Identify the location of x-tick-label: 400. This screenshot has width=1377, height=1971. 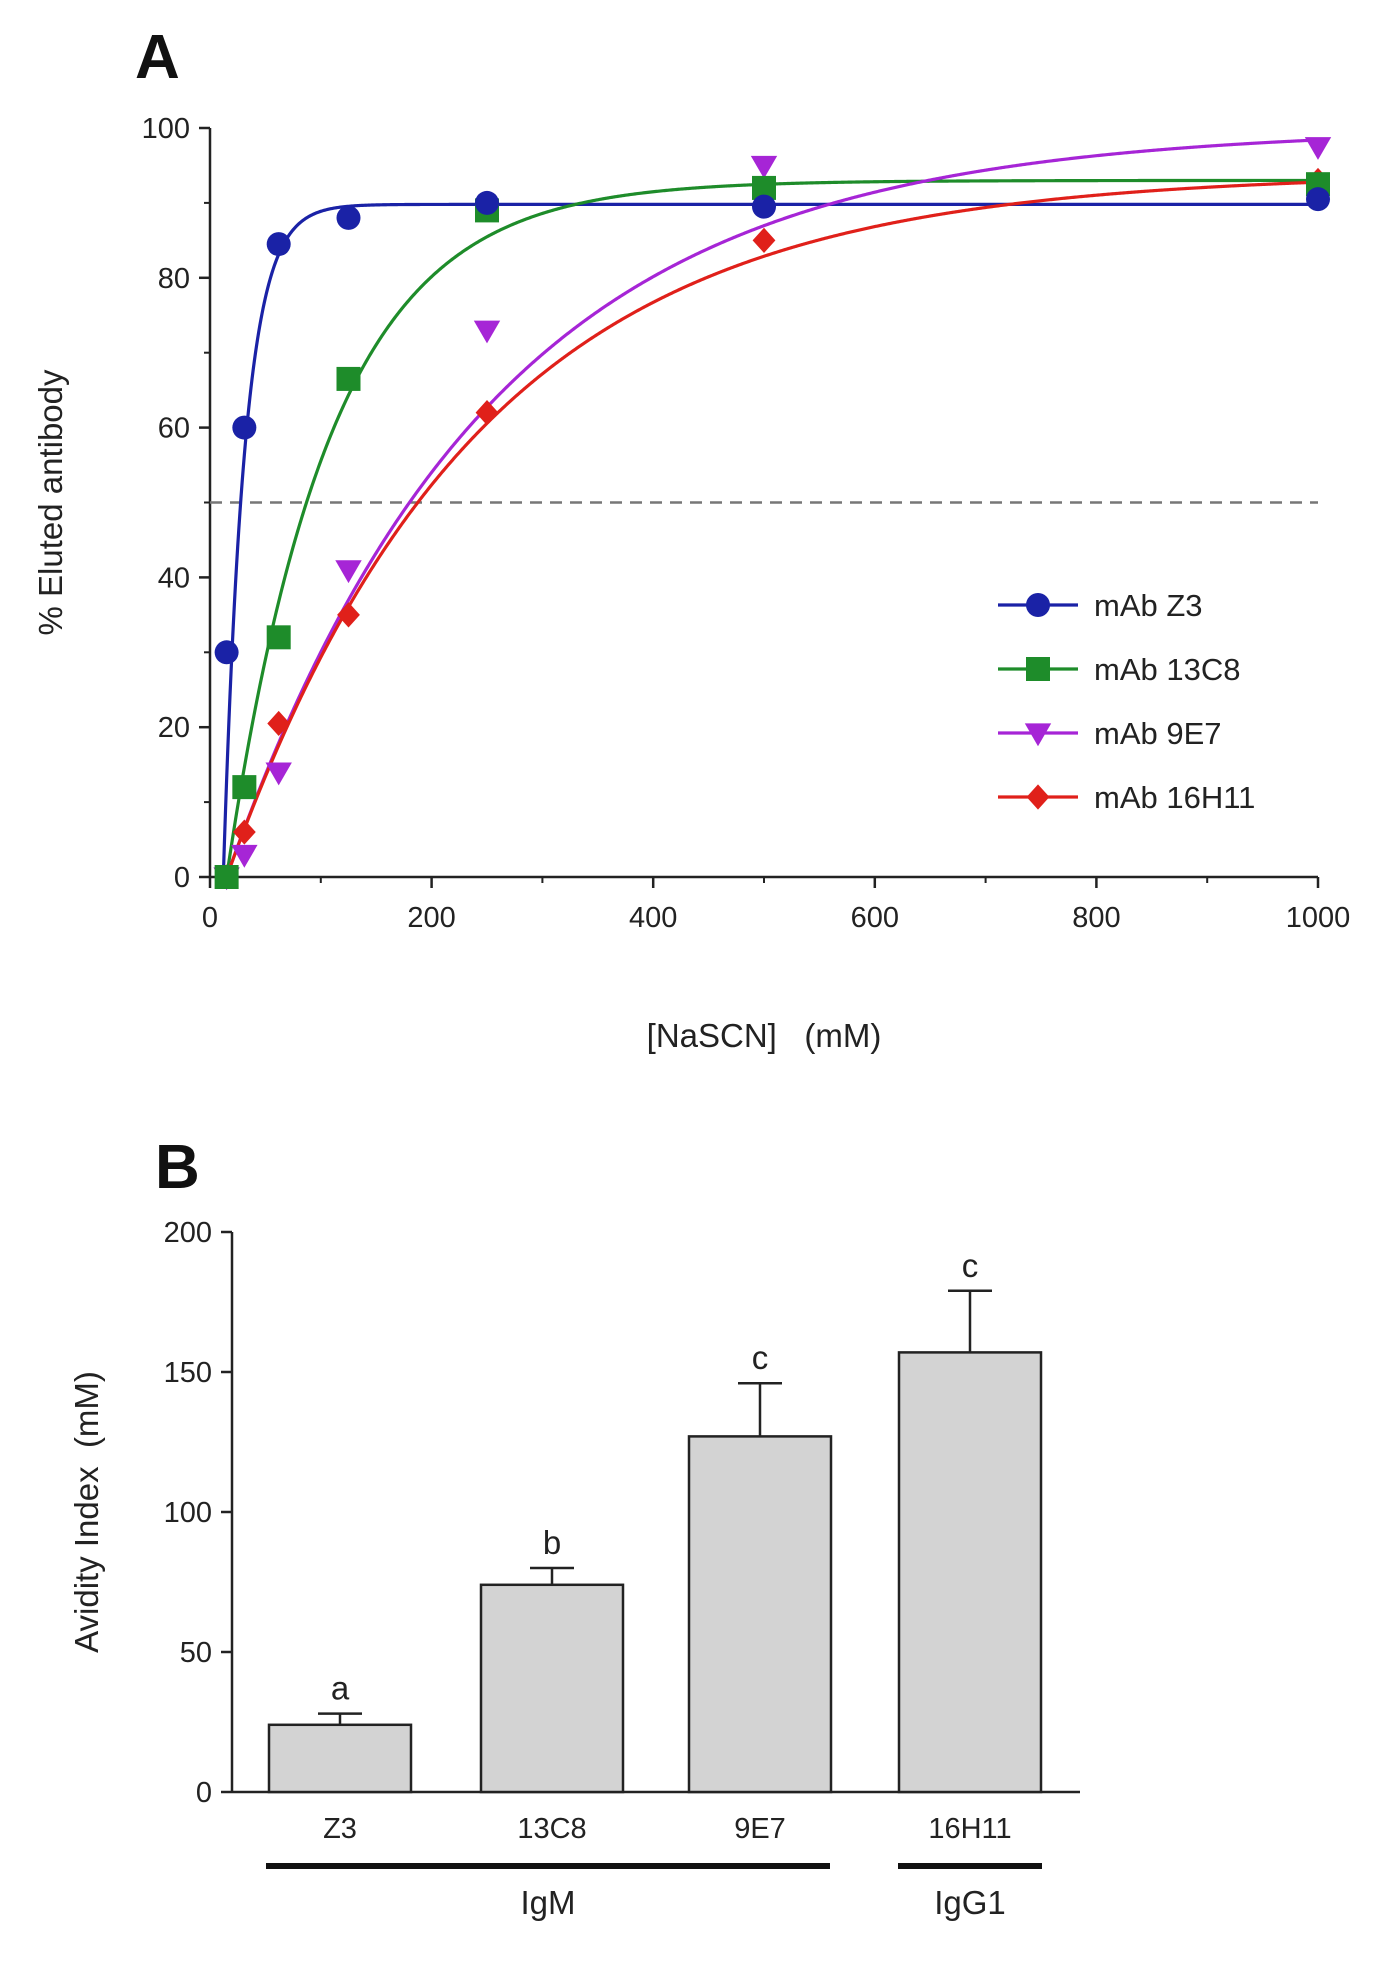
(653, 918).